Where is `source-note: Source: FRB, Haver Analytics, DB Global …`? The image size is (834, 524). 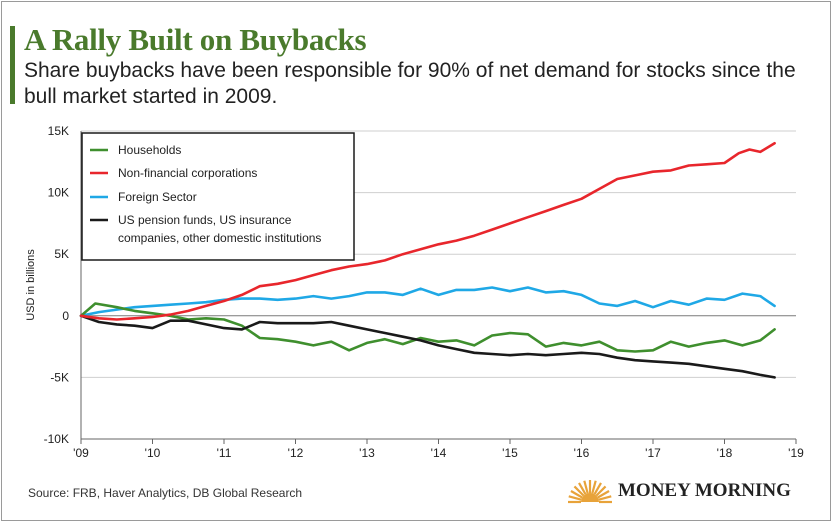 source-note: Source: FRB, Haver Analytics, DB Global … is located at coordinates (165, 493).